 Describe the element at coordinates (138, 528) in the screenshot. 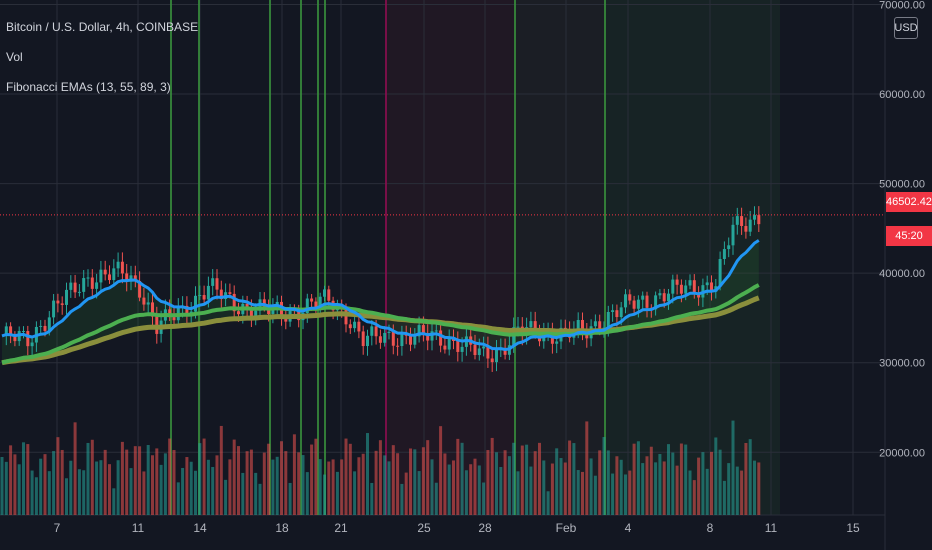

I see `x-tick-label: 11` at that location.